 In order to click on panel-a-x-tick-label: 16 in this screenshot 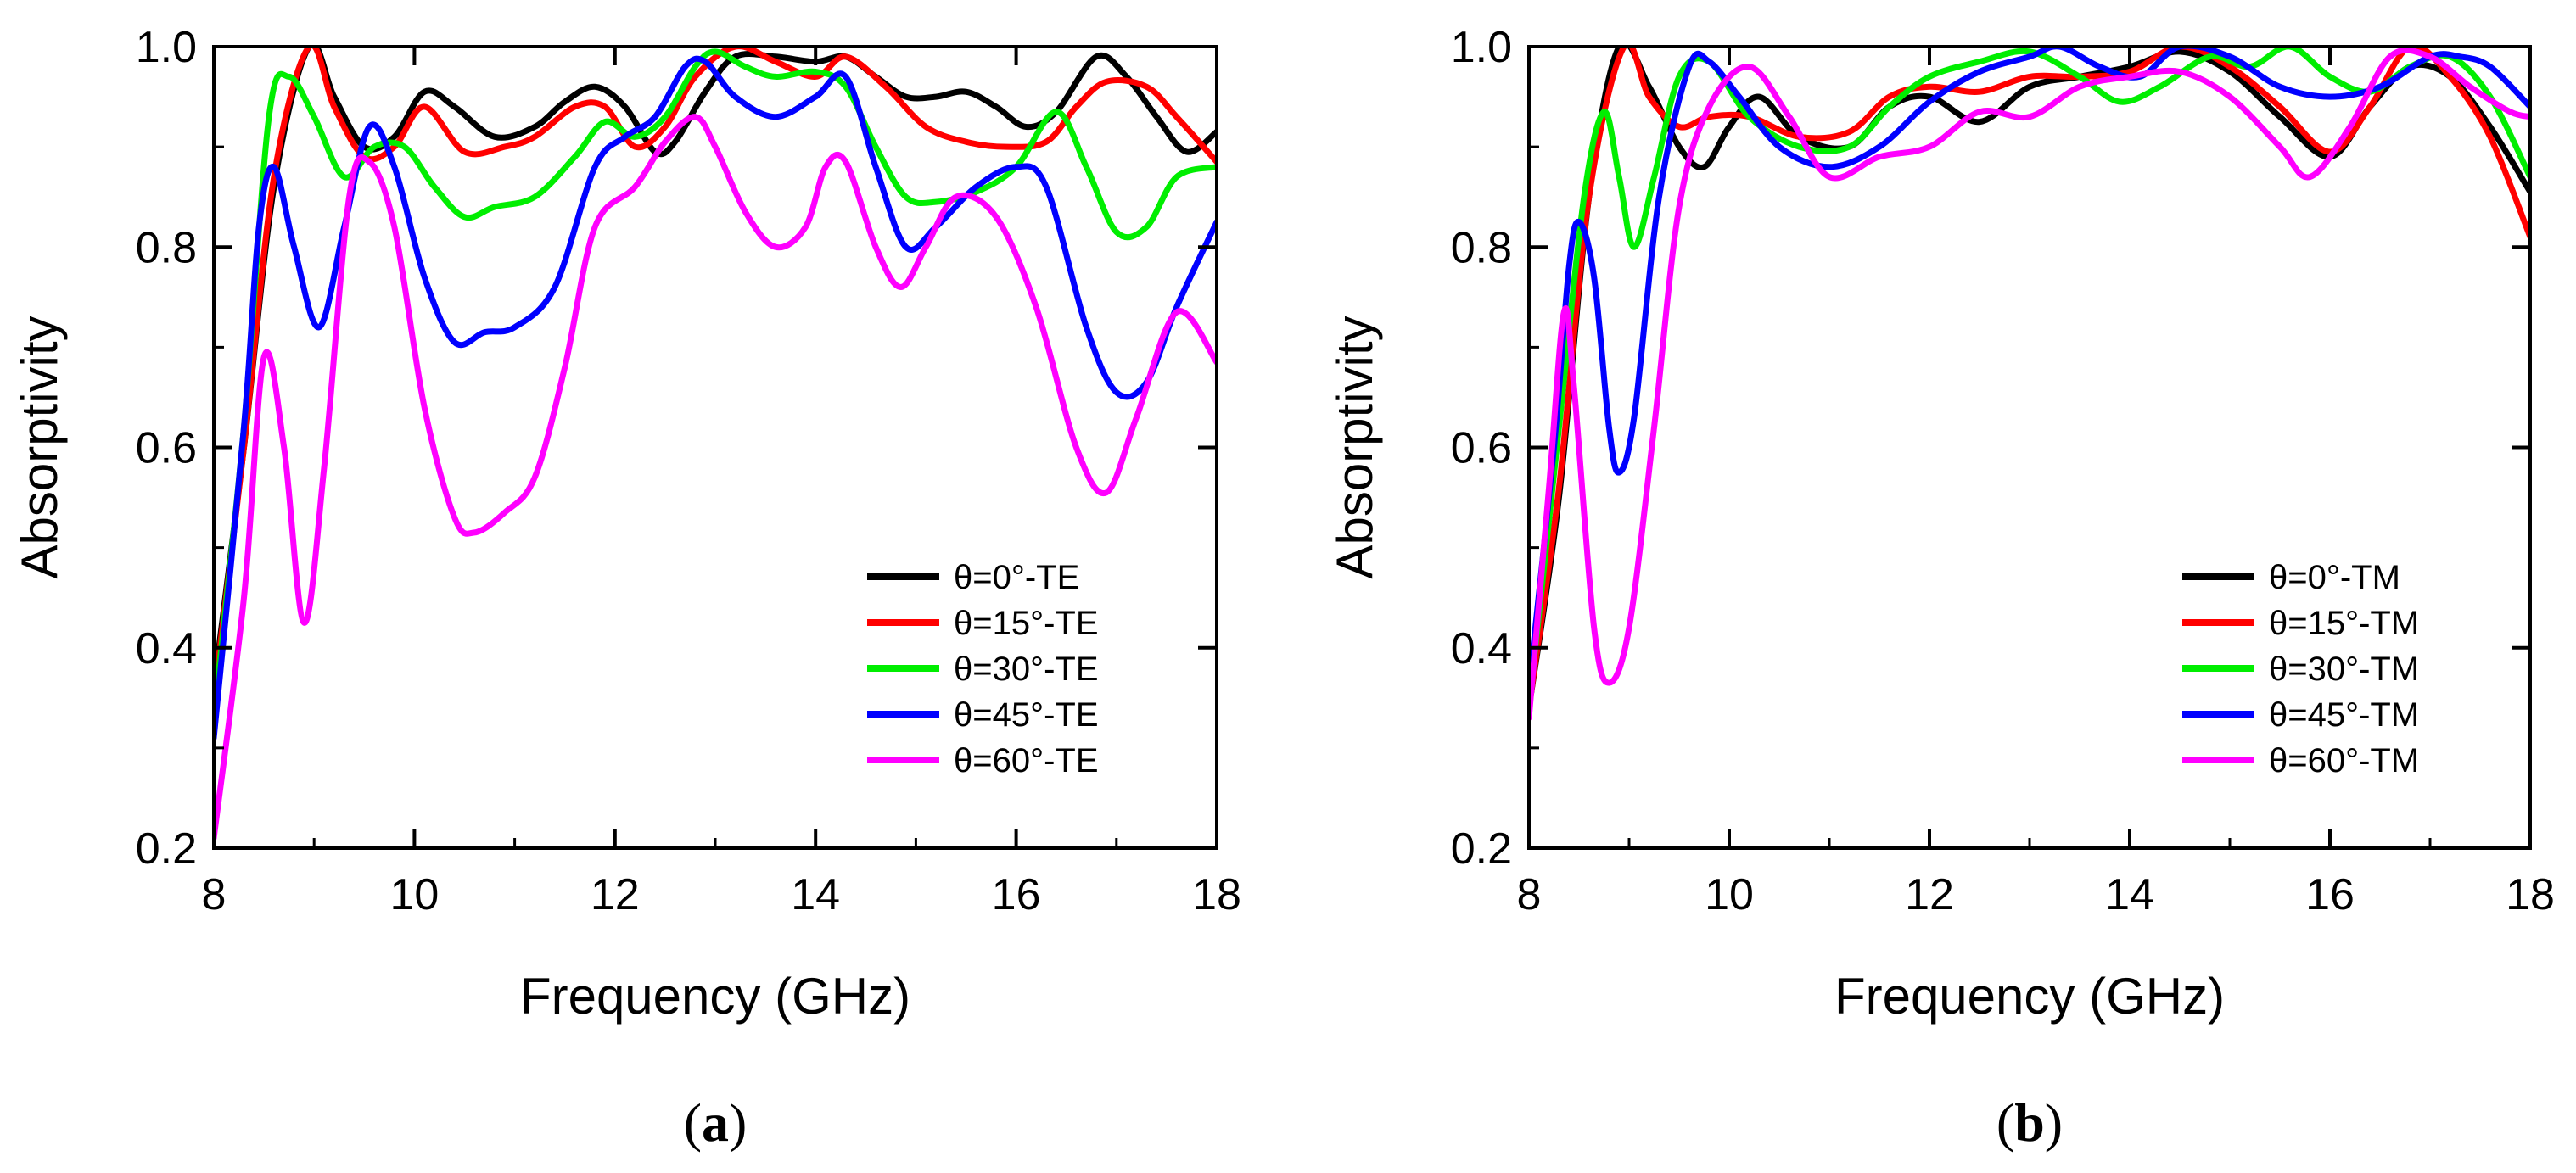, I will do `click(1016, 894)`.